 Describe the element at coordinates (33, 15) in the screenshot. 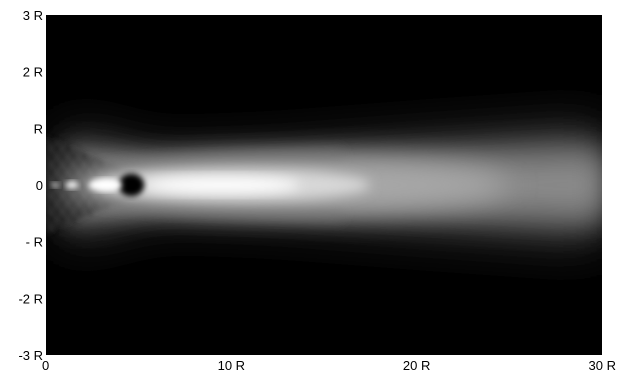

I see `y-tick-label: 3 R` at that location.